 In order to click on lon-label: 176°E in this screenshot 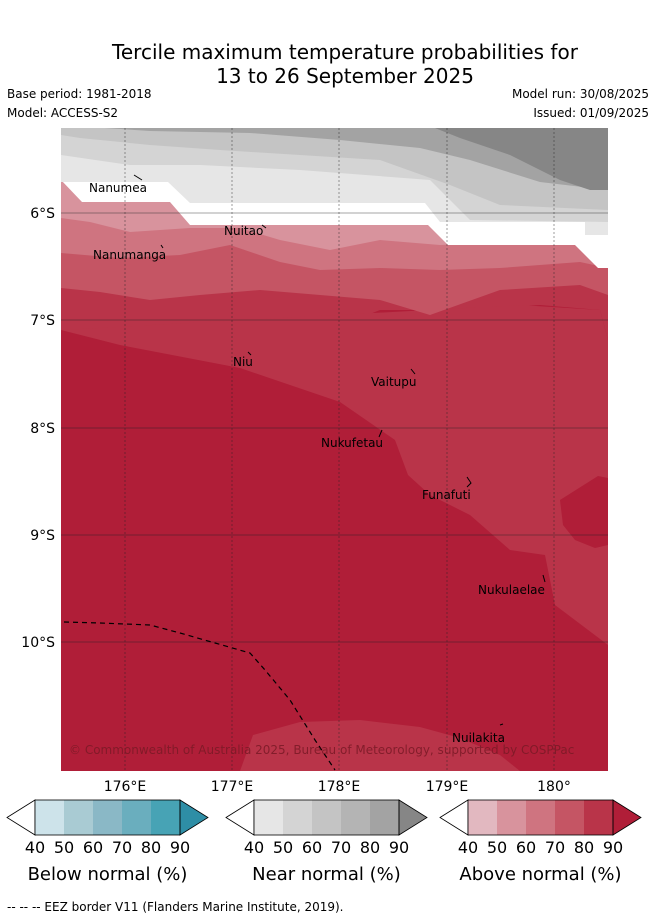, I will do `click(125, 787)`.